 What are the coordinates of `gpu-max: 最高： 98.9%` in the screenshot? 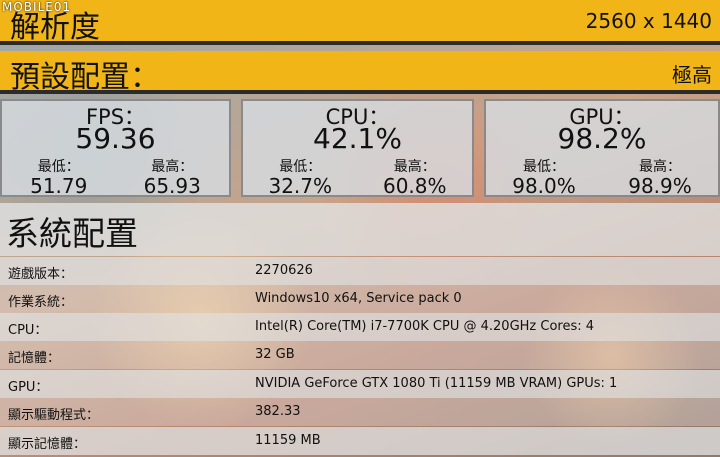 It's located at (660, 177).